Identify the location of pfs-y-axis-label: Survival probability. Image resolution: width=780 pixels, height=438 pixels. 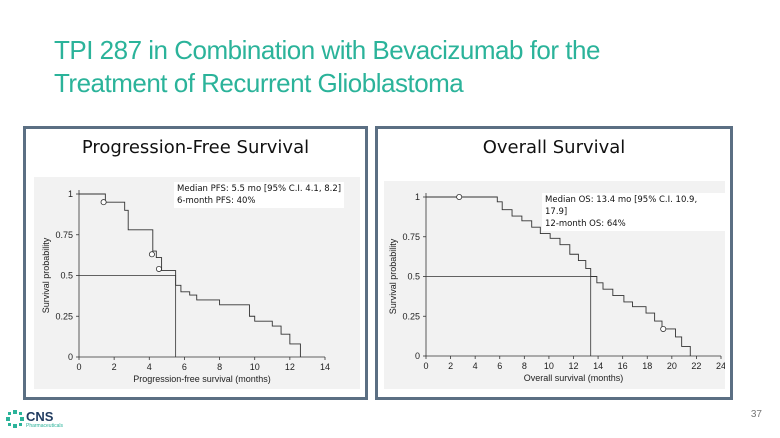
(46, 275).